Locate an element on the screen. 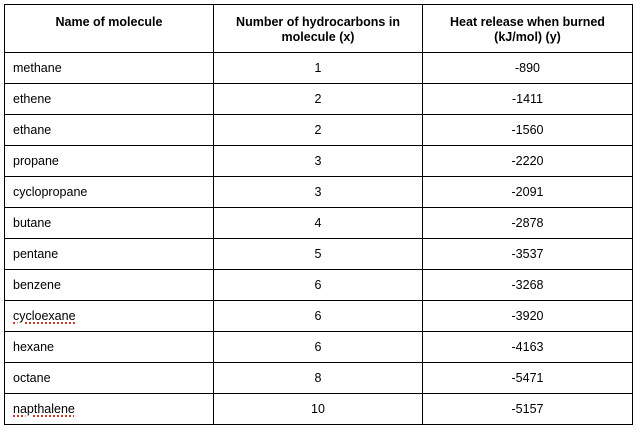 This screenshot has height=434, width=637. cell-molecule-name: methane is located at coordinates (109, 68).